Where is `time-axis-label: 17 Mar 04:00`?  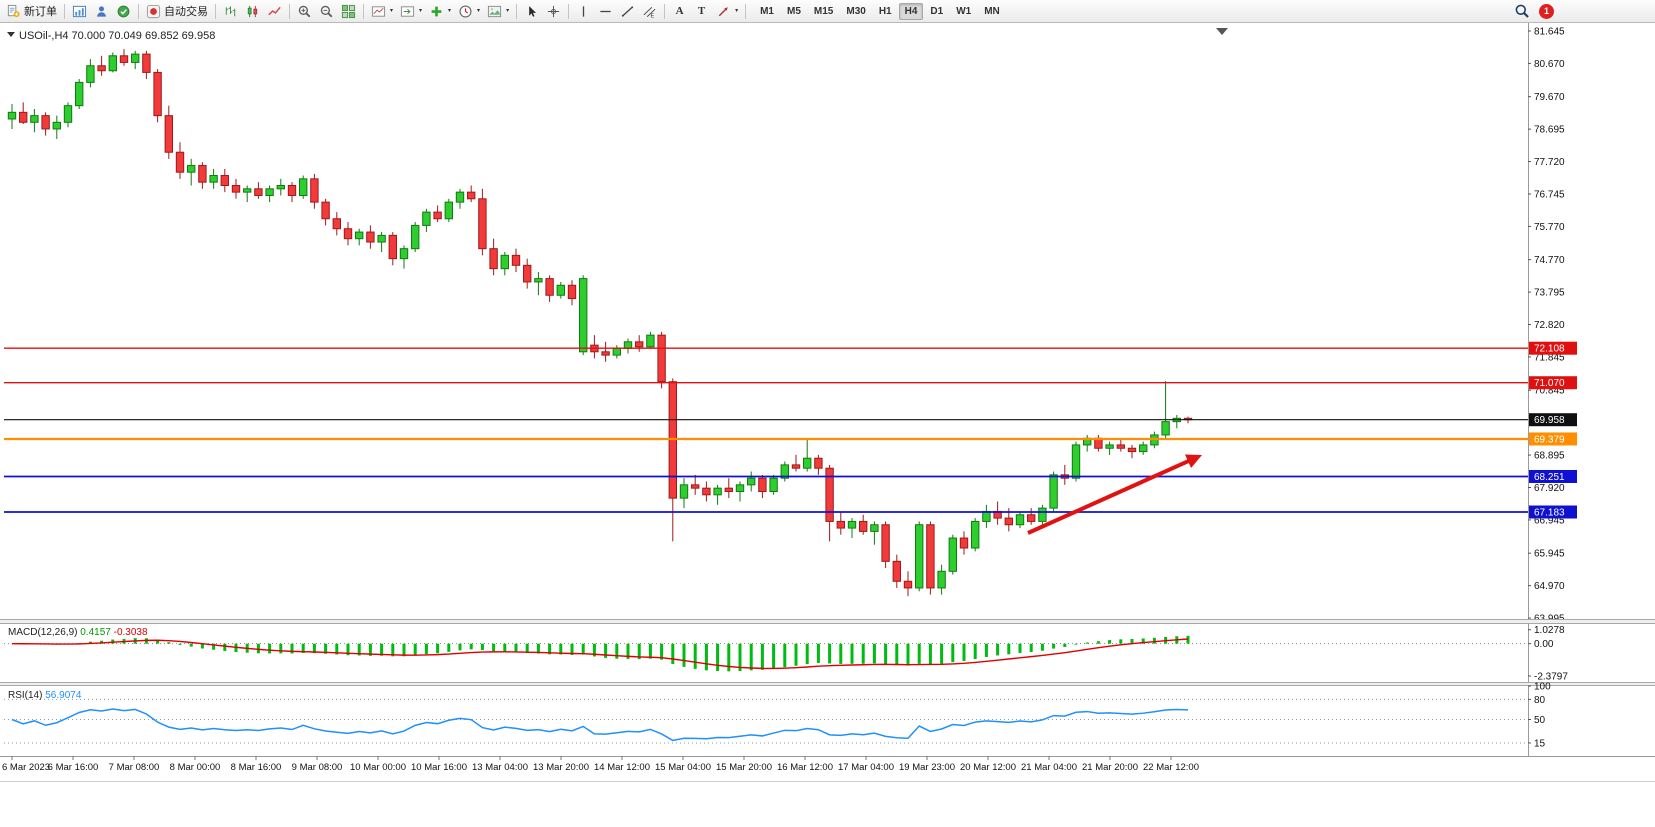 time-axis-label: 17 Mar 04:00 is located at coordinates (866, 767).